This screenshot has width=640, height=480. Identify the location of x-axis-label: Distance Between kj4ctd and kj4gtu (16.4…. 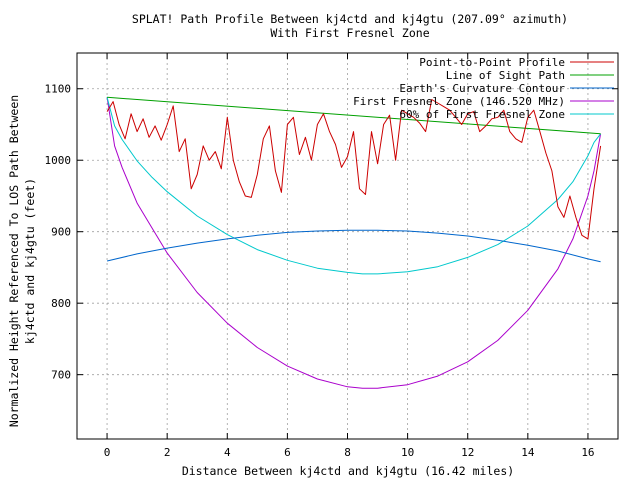
(348, 471).